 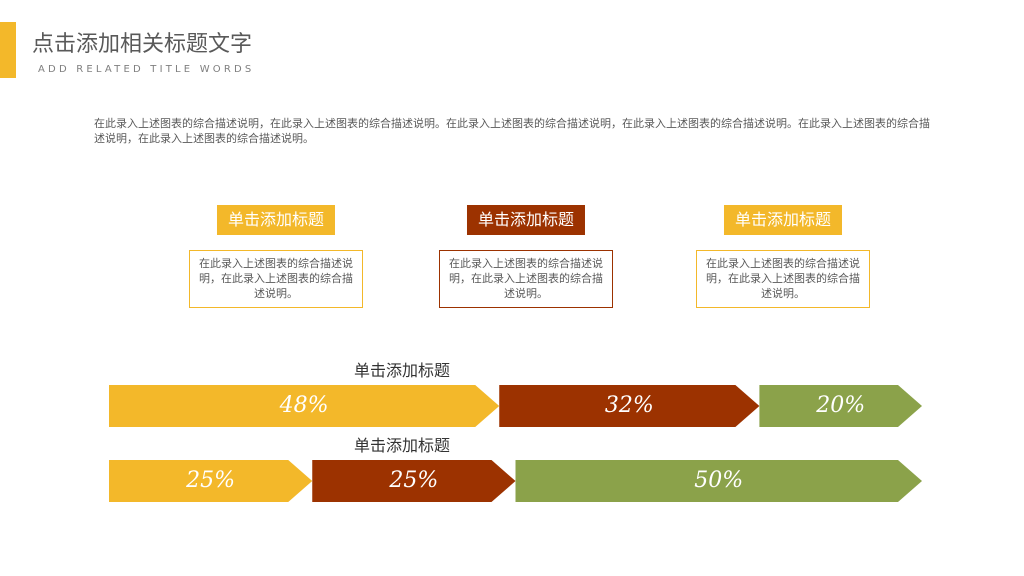 I want to click on accent-bar, so click(x=8, y=50).